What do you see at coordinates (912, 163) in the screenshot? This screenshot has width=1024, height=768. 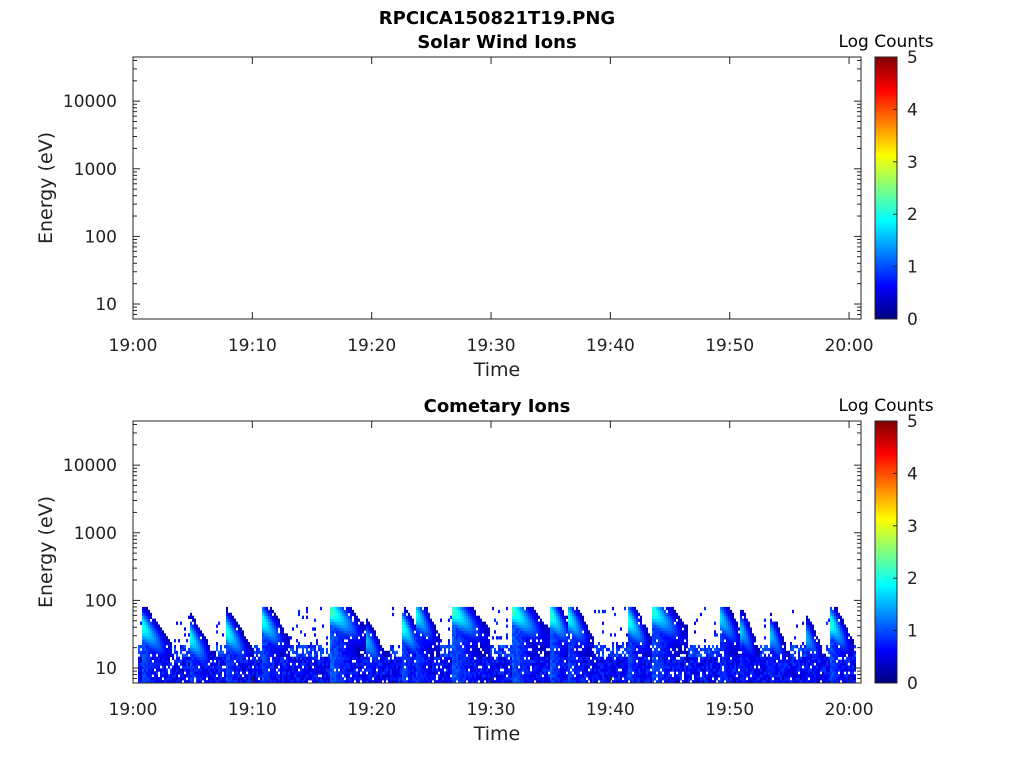 I see `solar-wind-colorbar-tick-label: 3` at bounding box center [912, 163].